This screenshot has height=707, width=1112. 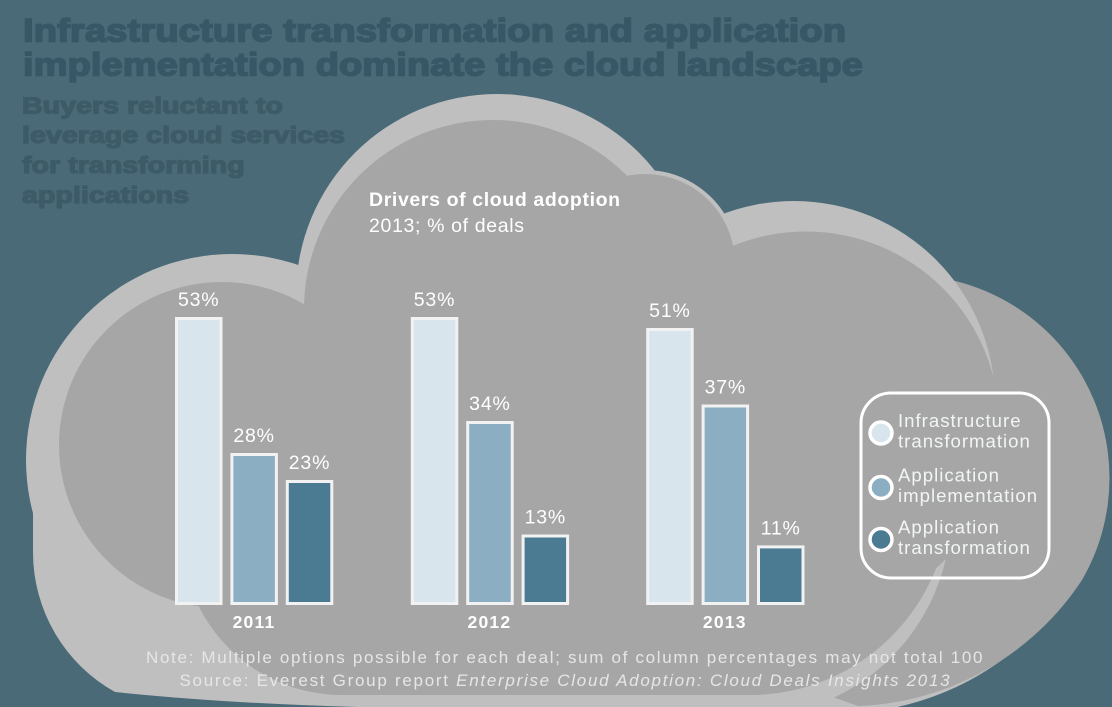 I want to click on svg-text: Infrastructure, so click(x=960, y=420).